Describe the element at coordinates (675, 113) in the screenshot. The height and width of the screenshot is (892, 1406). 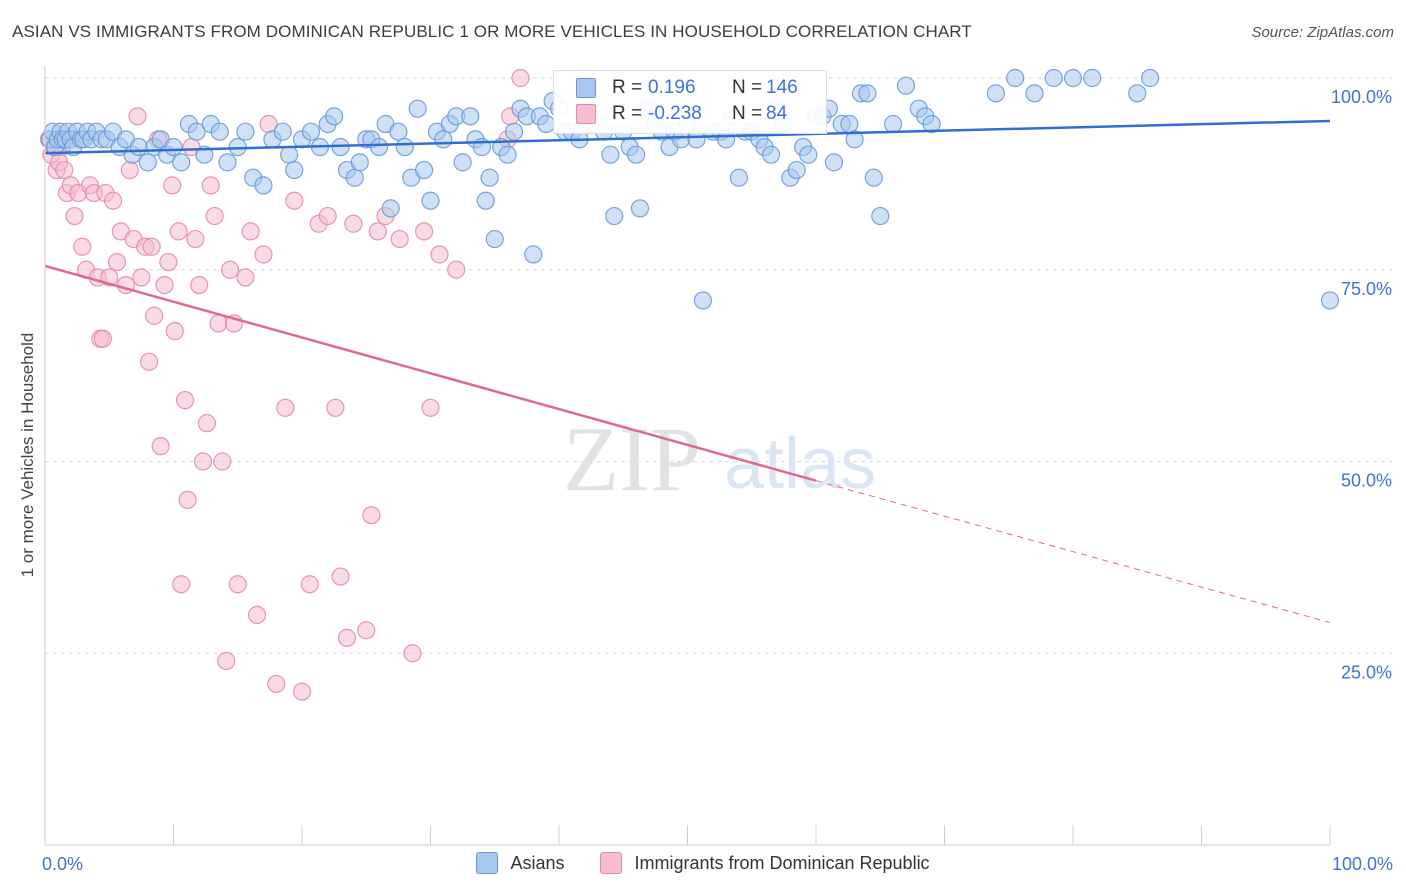
I see `dominican-r-value: -0.238` at that location.